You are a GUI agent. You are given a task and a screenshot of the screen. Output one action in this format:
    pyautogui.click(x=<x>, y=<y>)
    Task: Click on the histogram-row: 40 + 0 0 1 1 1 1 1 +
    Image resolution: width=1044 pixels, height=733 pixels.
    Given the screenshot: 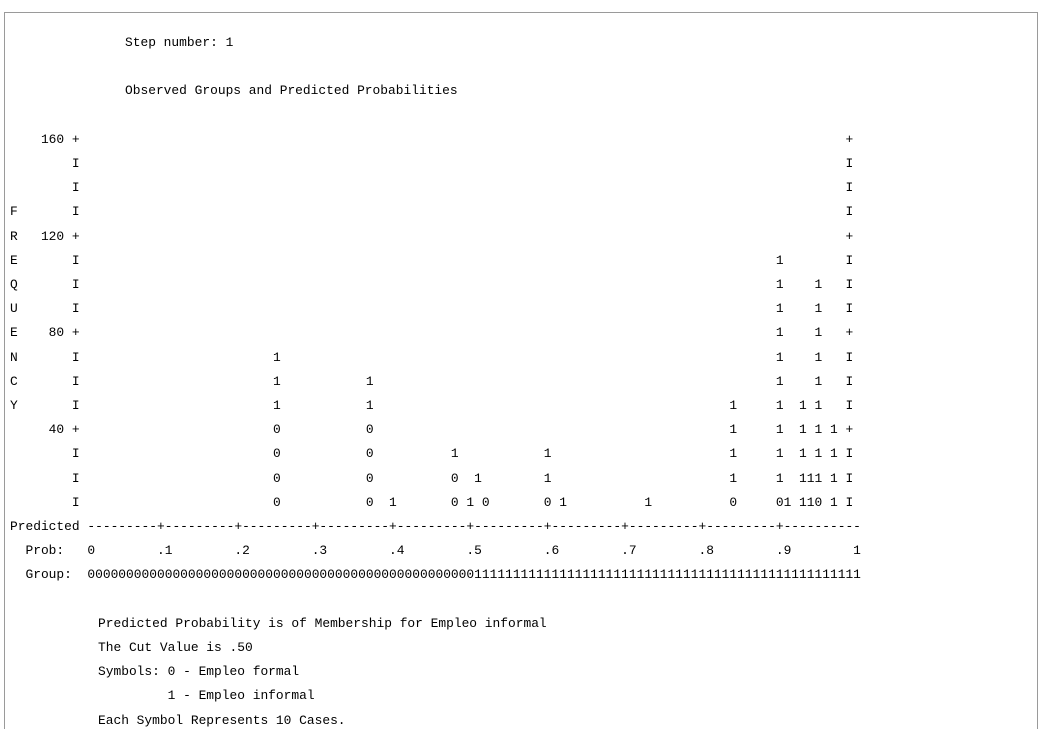 What is the action you would take?
    pyautogui.click(x=432, y=430)
    